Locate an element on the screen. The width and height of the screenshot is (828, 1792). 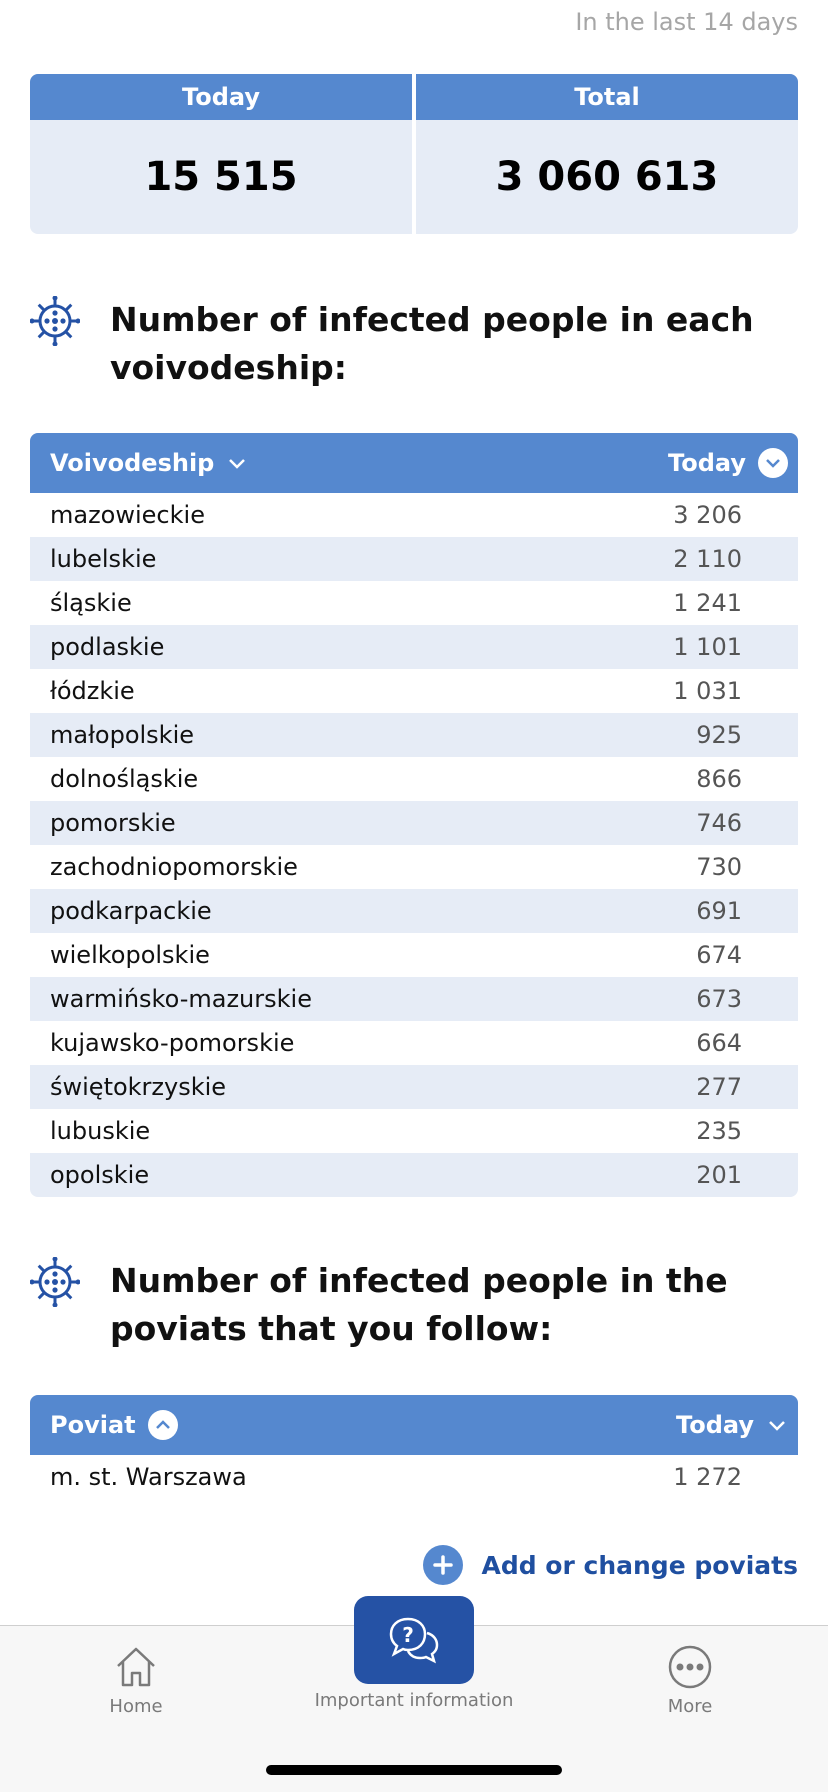
add-poviats-label: Add or change poviats is located at coordinates (639, 1565).